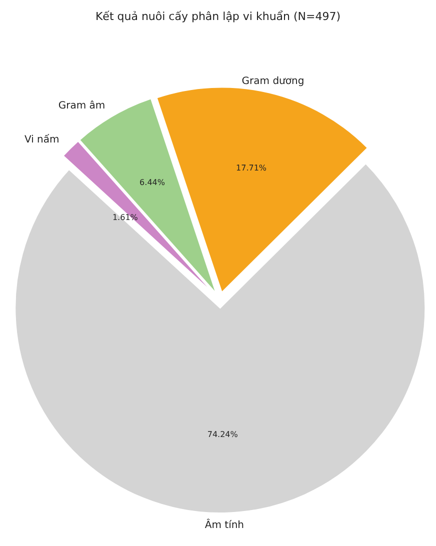 This screenshot has width=436, height=546. Describe the element at coordinates (218, 16) in the screenshot. I see `chart-title: Kết quả nuôi cấy phân lập vi khuẩn (N=497)` at that location.